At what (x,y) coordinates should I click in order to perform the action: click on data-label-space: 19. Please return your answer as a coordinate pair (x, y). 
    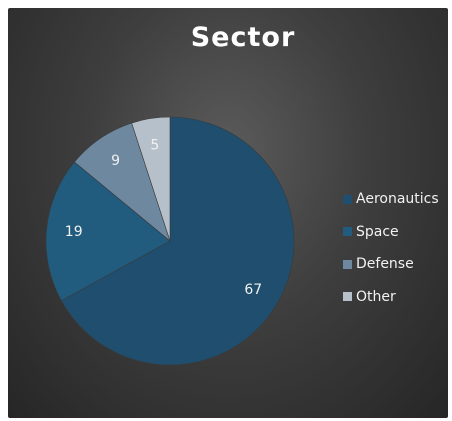
    Looking at the image, I should click on (74, 232).